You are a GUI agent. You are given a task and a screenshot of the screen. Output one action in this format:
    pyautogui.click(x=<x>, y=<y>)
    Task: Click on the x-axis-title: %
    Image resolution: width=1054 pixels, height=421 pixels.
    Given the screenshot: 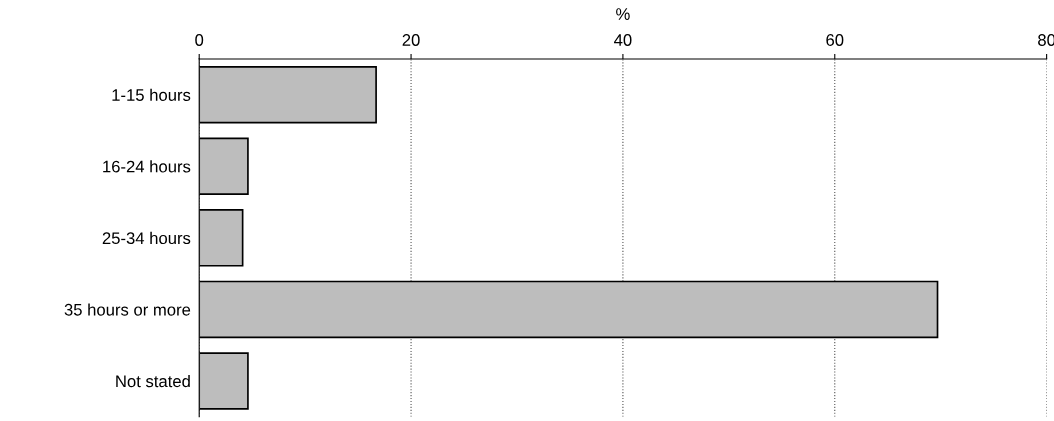 What is the action you would take?
    pyautogui.click(x=623, y=14)
    